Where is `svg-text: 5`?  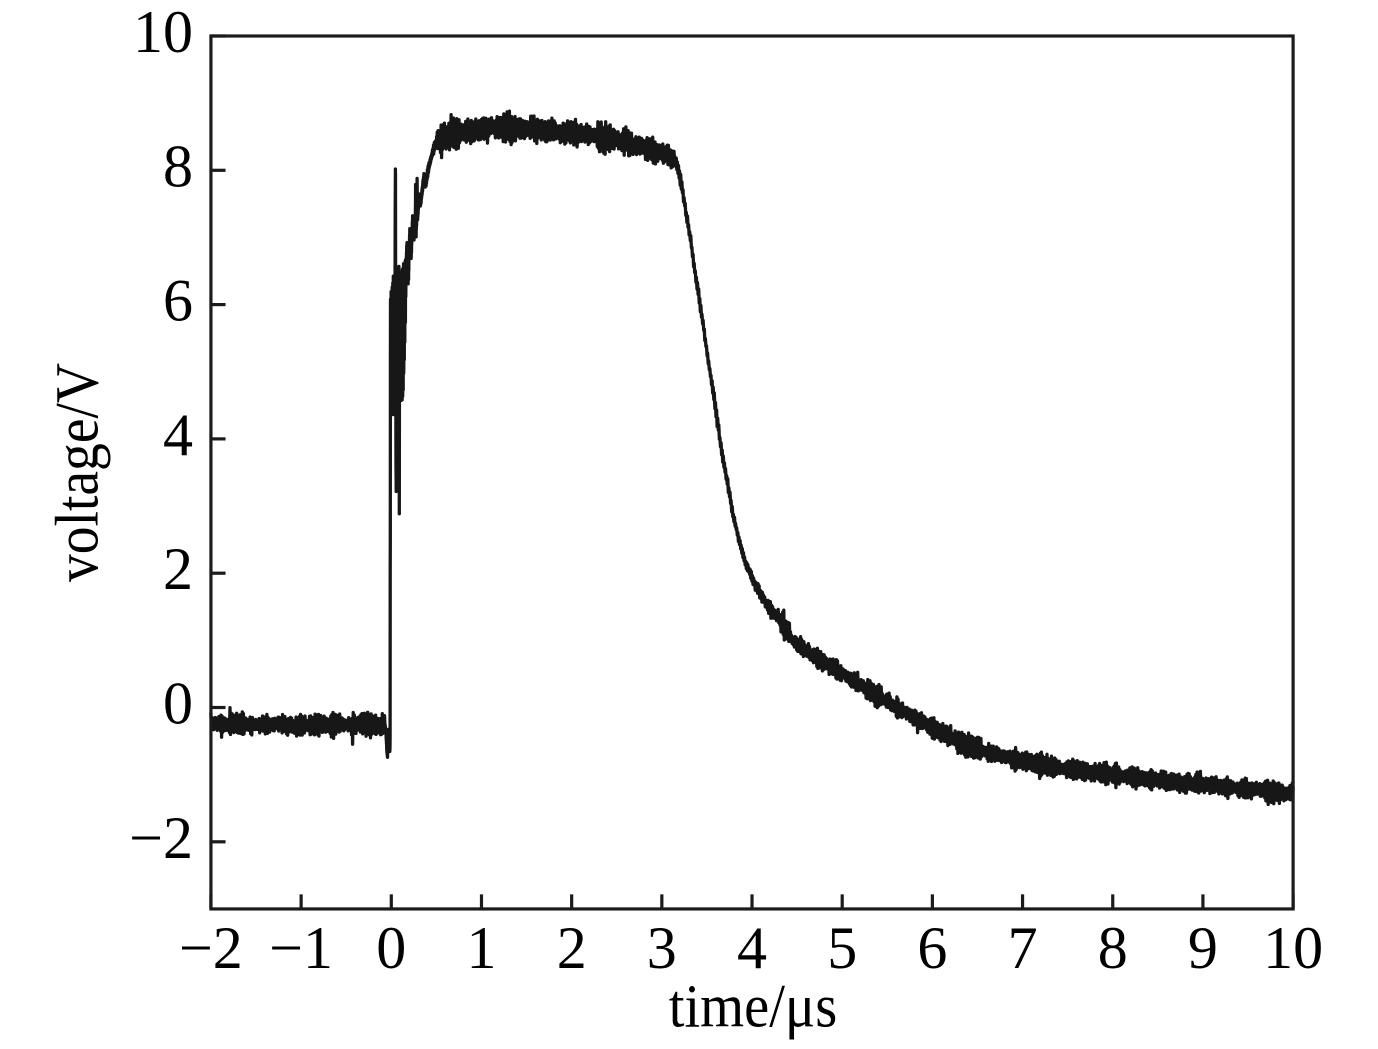
svg-text: 5 is located at coordinates (842, 948).